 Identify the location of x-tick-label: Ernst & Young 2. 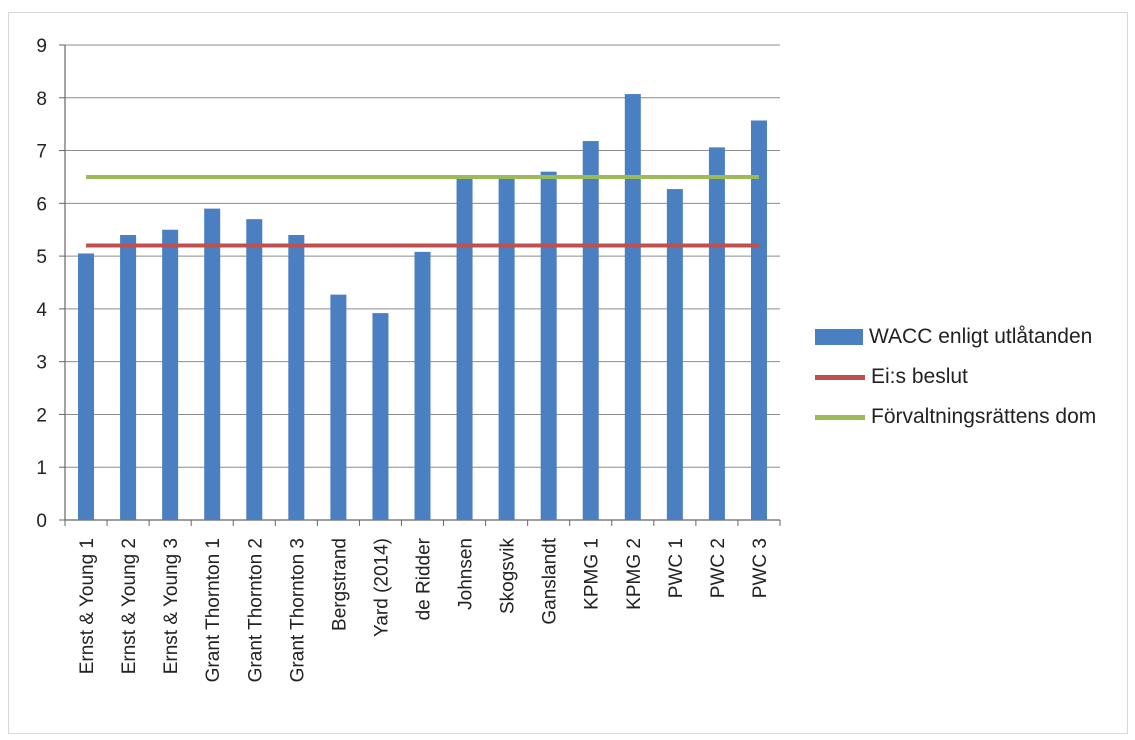
(129, 606).